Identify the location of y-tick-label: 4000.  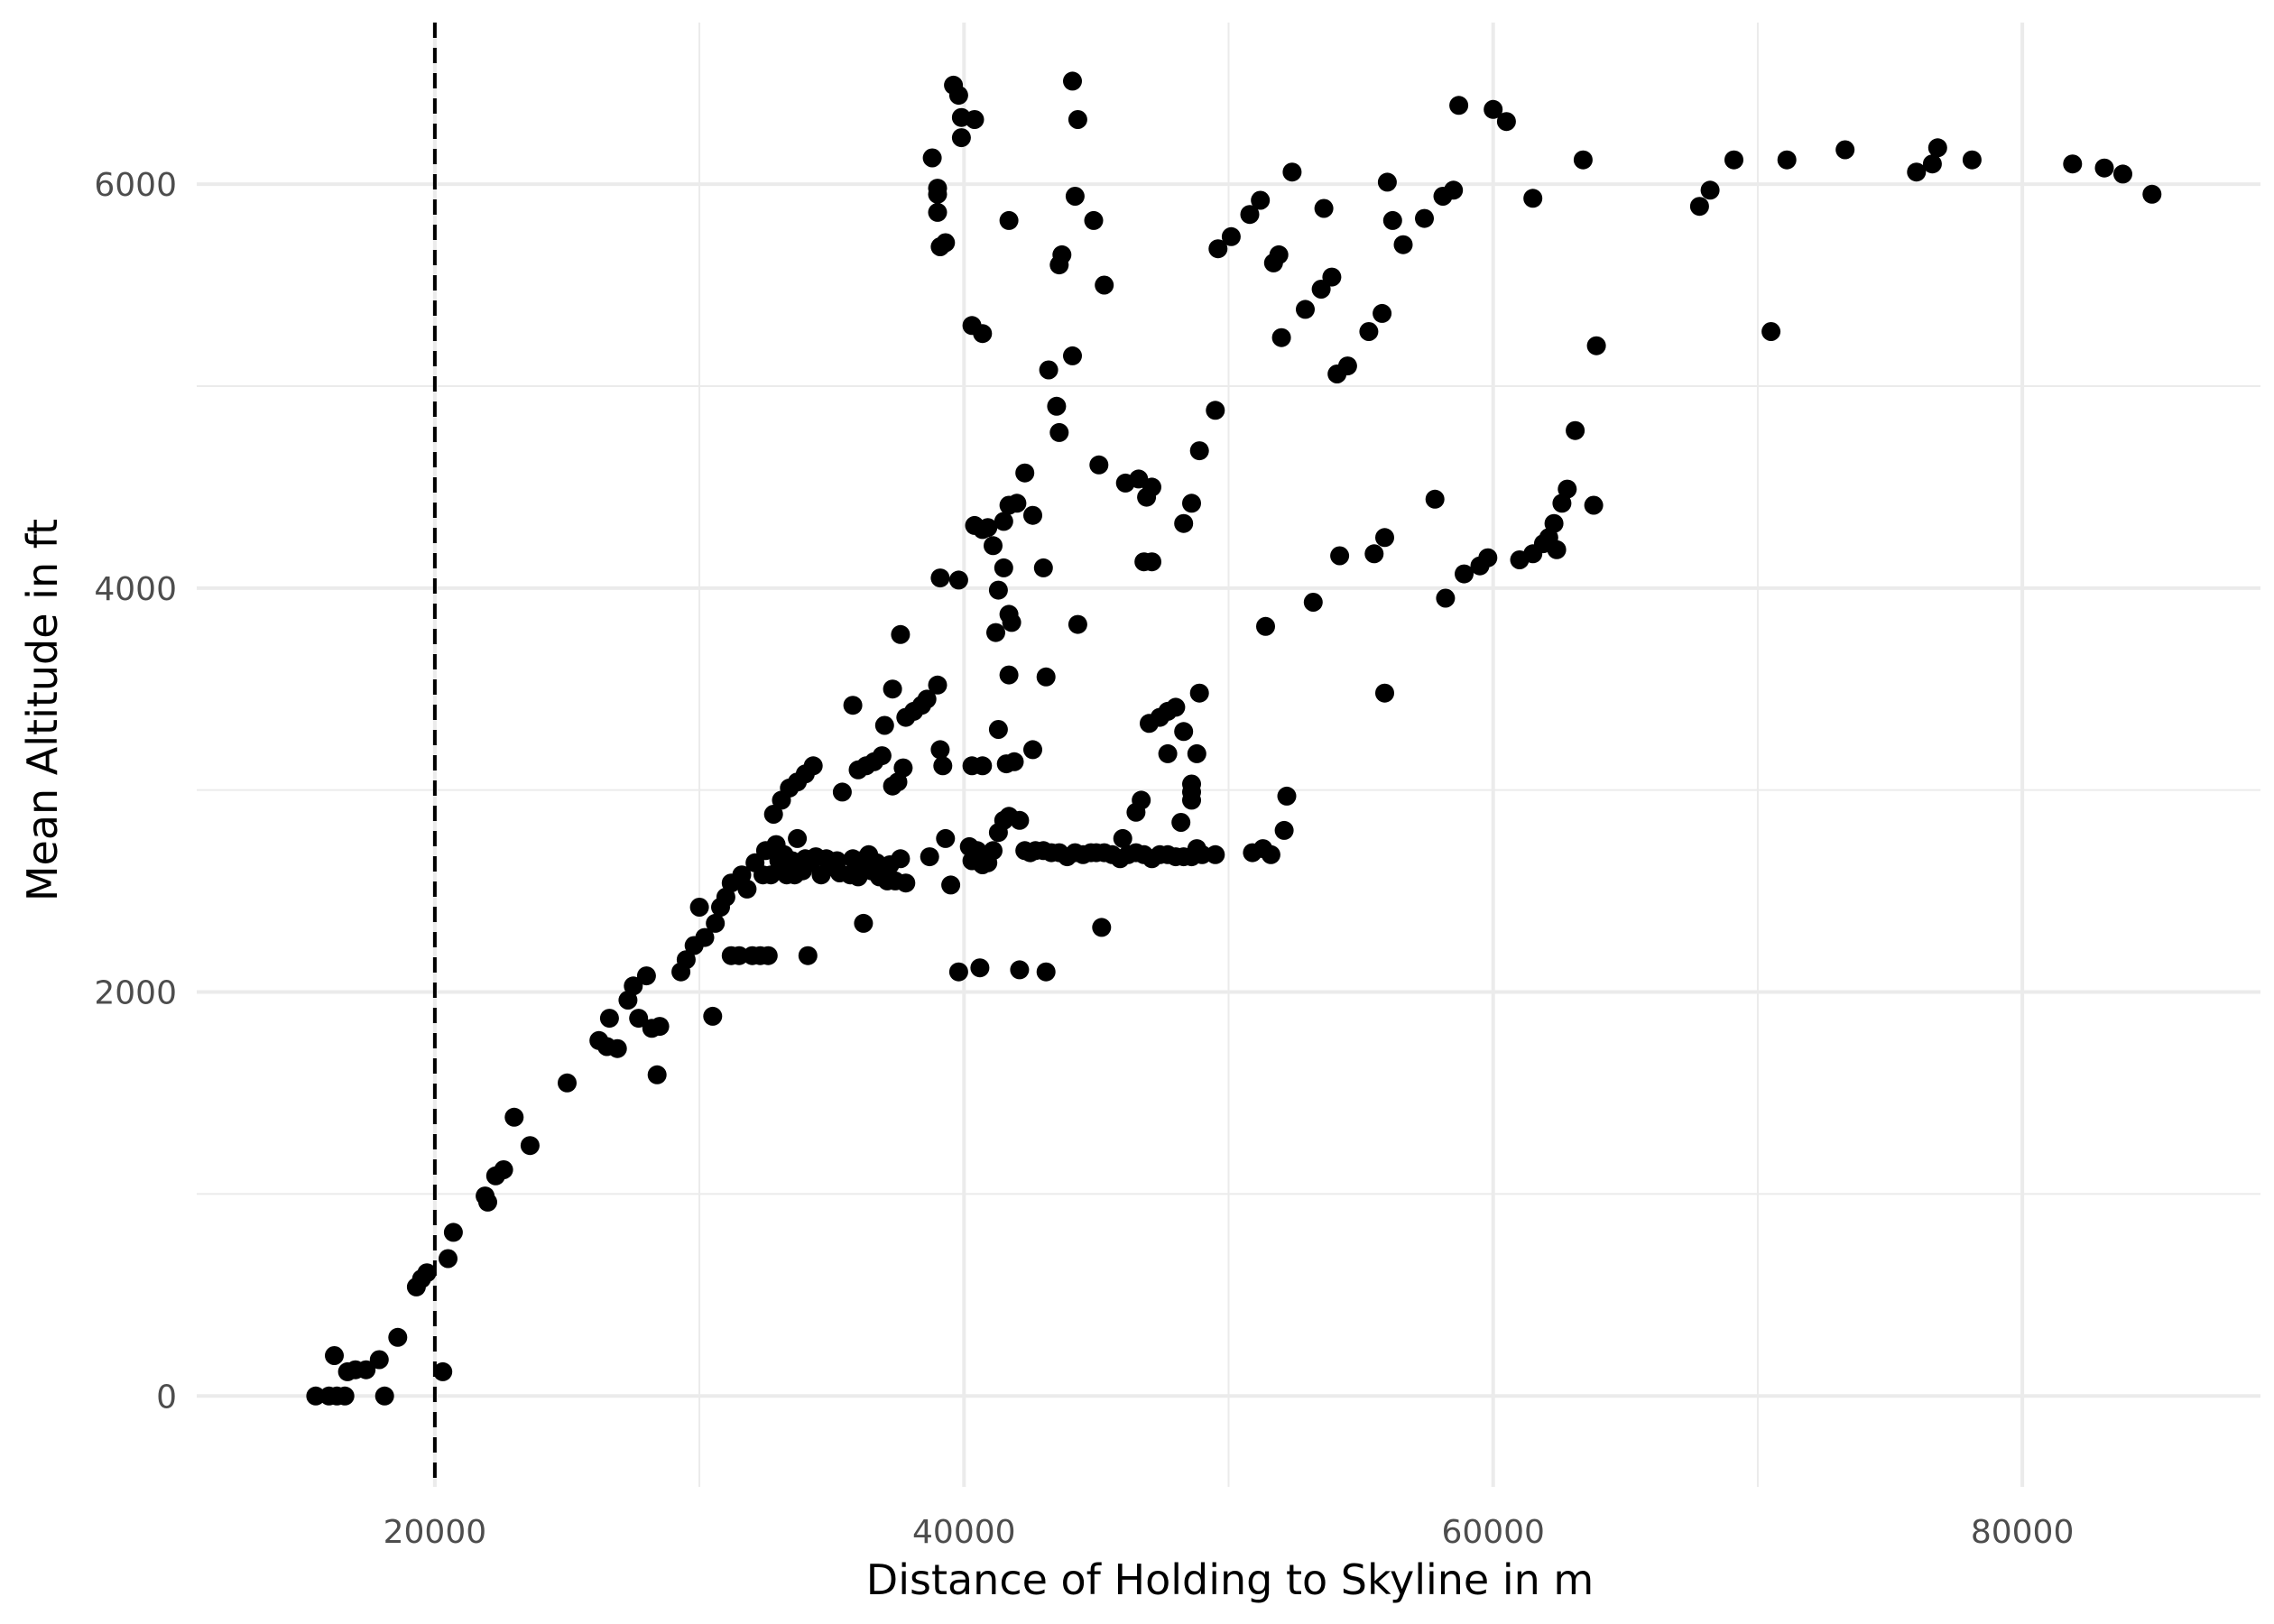
(135, 590).